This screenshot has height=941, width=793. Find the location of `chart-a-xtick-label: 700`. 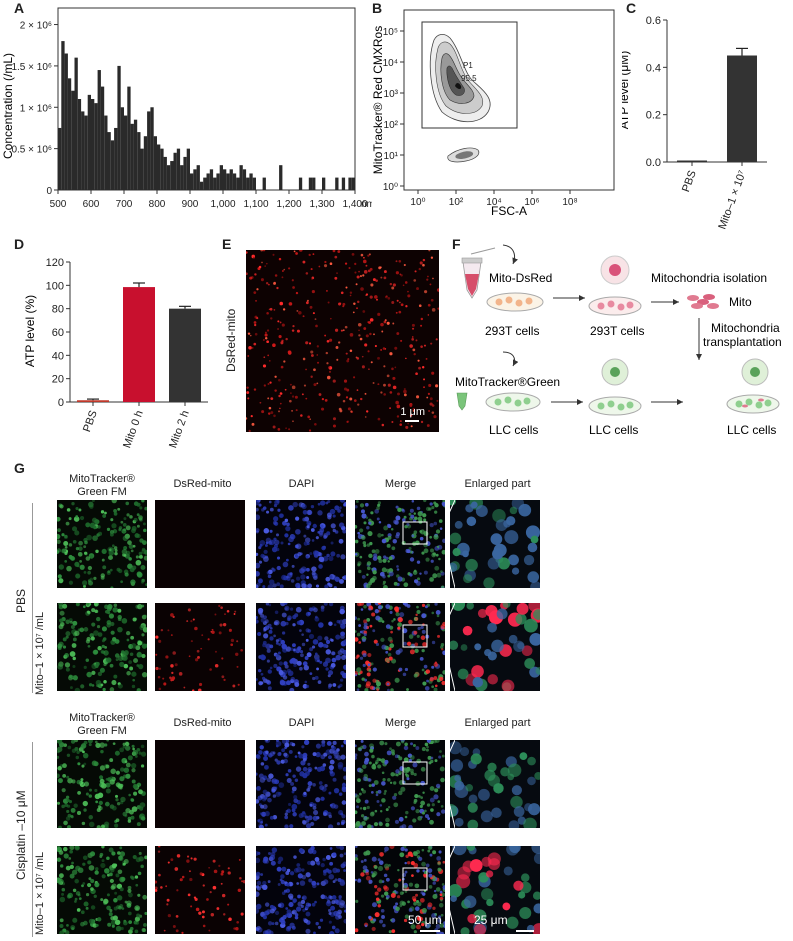

chart-a-xtick-label: 700 is located at coordinates (124, 204).